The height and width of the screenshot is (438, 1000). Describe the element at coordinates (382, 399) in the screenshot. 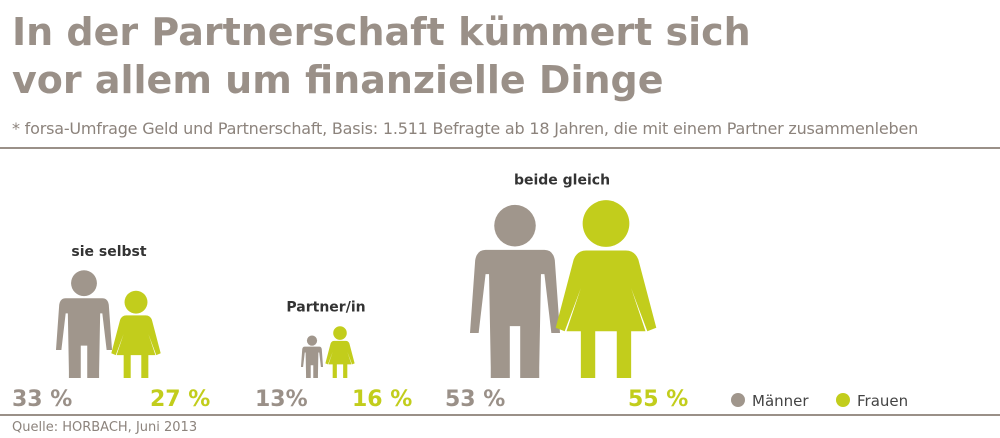

I see `value-label-women-2: 16 %` at that location.